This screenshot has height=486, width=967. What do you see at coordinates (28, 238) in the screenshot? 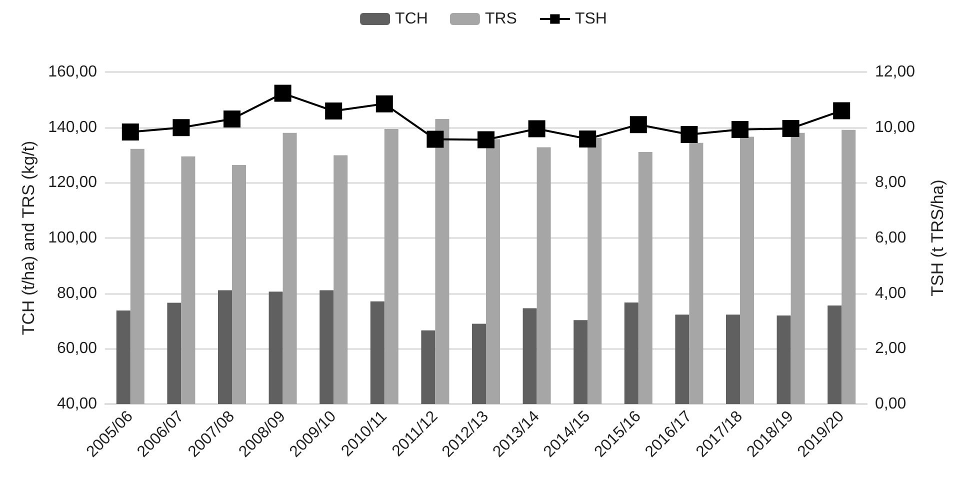
I see `y-axis-title: TCH (t/ha) and TRS (kg/t)` at bounding box center [28, 238].